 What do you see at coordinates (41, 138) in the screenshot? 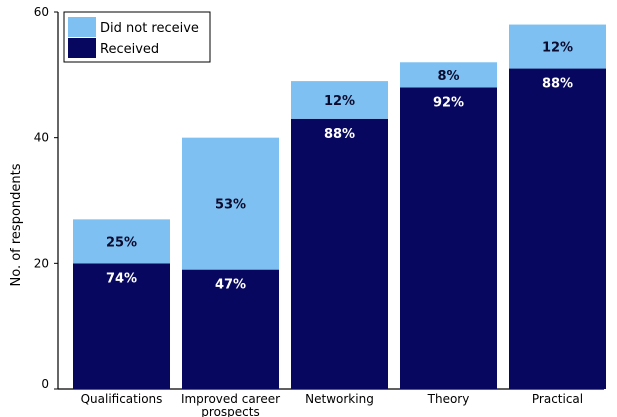
I see `y-tick-label: 40` at bounding box center [41, 138].